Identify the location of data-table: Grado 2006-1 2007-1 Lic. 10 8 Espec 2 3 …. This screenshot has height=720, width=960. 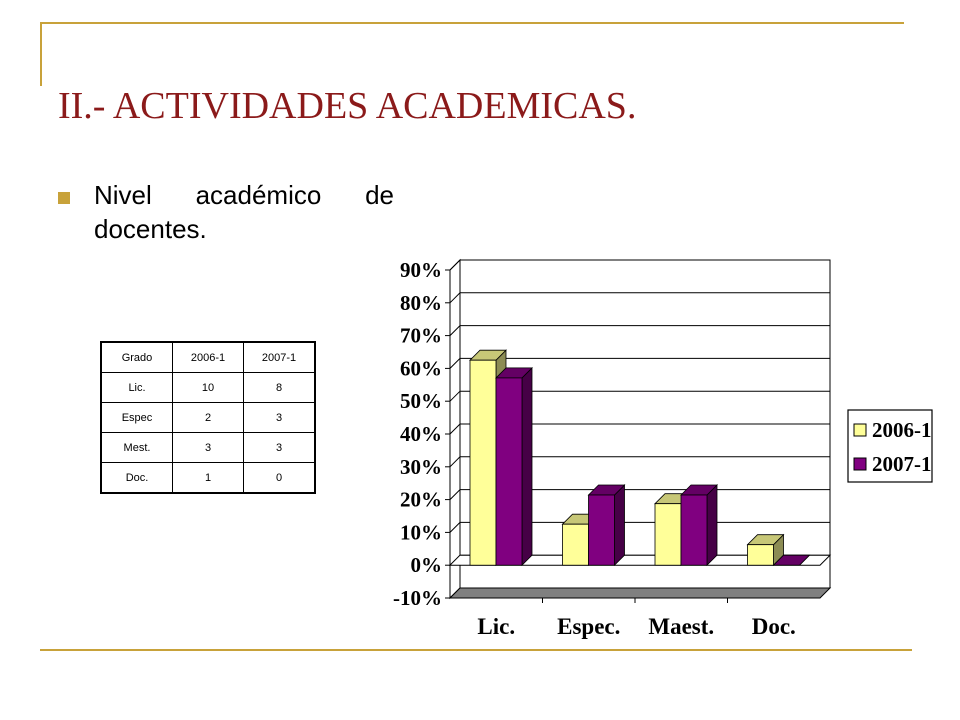
(208, 417).